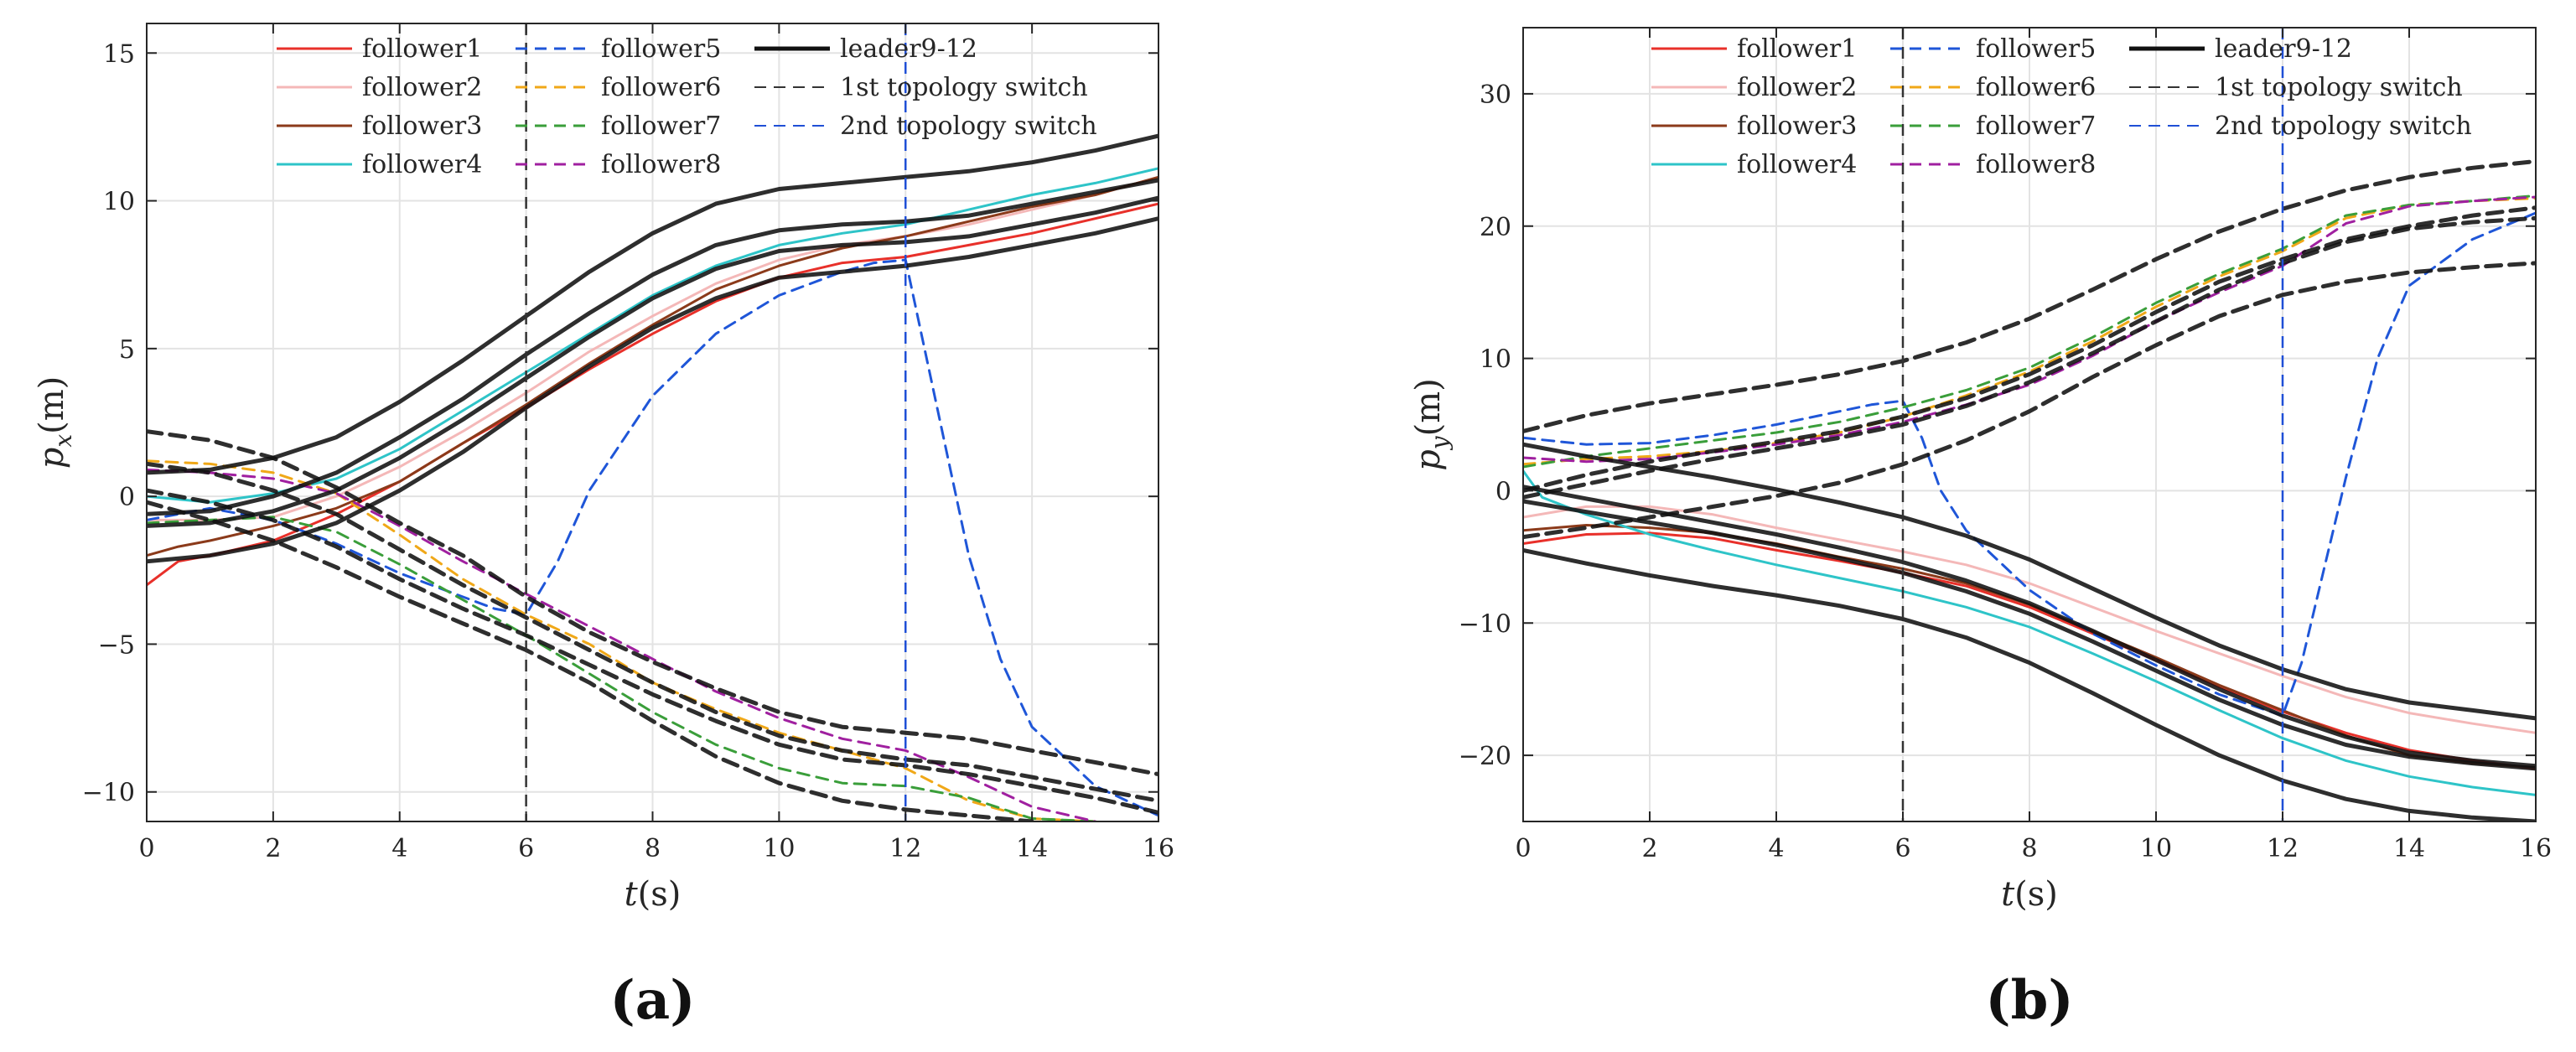  Describe the element at coordinates (127, 350) in the screenshot. I see `y-tick-label: 5` at that location.